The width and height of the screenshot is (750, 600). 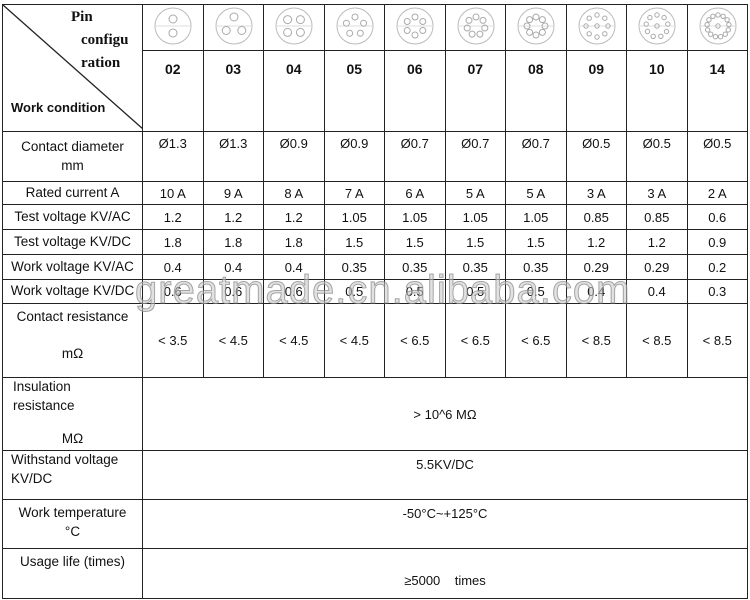 I want to click on cell-value: ≥5000 times, so click(x=445, y=573).